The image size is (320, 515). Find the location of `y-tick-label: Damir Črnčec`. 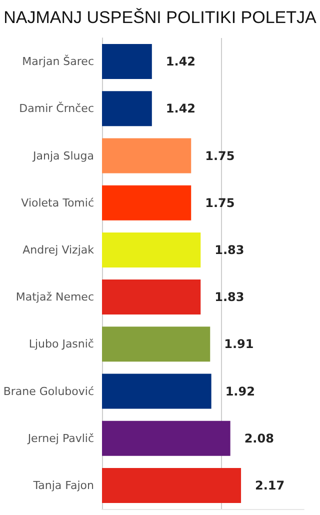

y-tick-label: Damir Črnčec is located at coordinates (56, 108).